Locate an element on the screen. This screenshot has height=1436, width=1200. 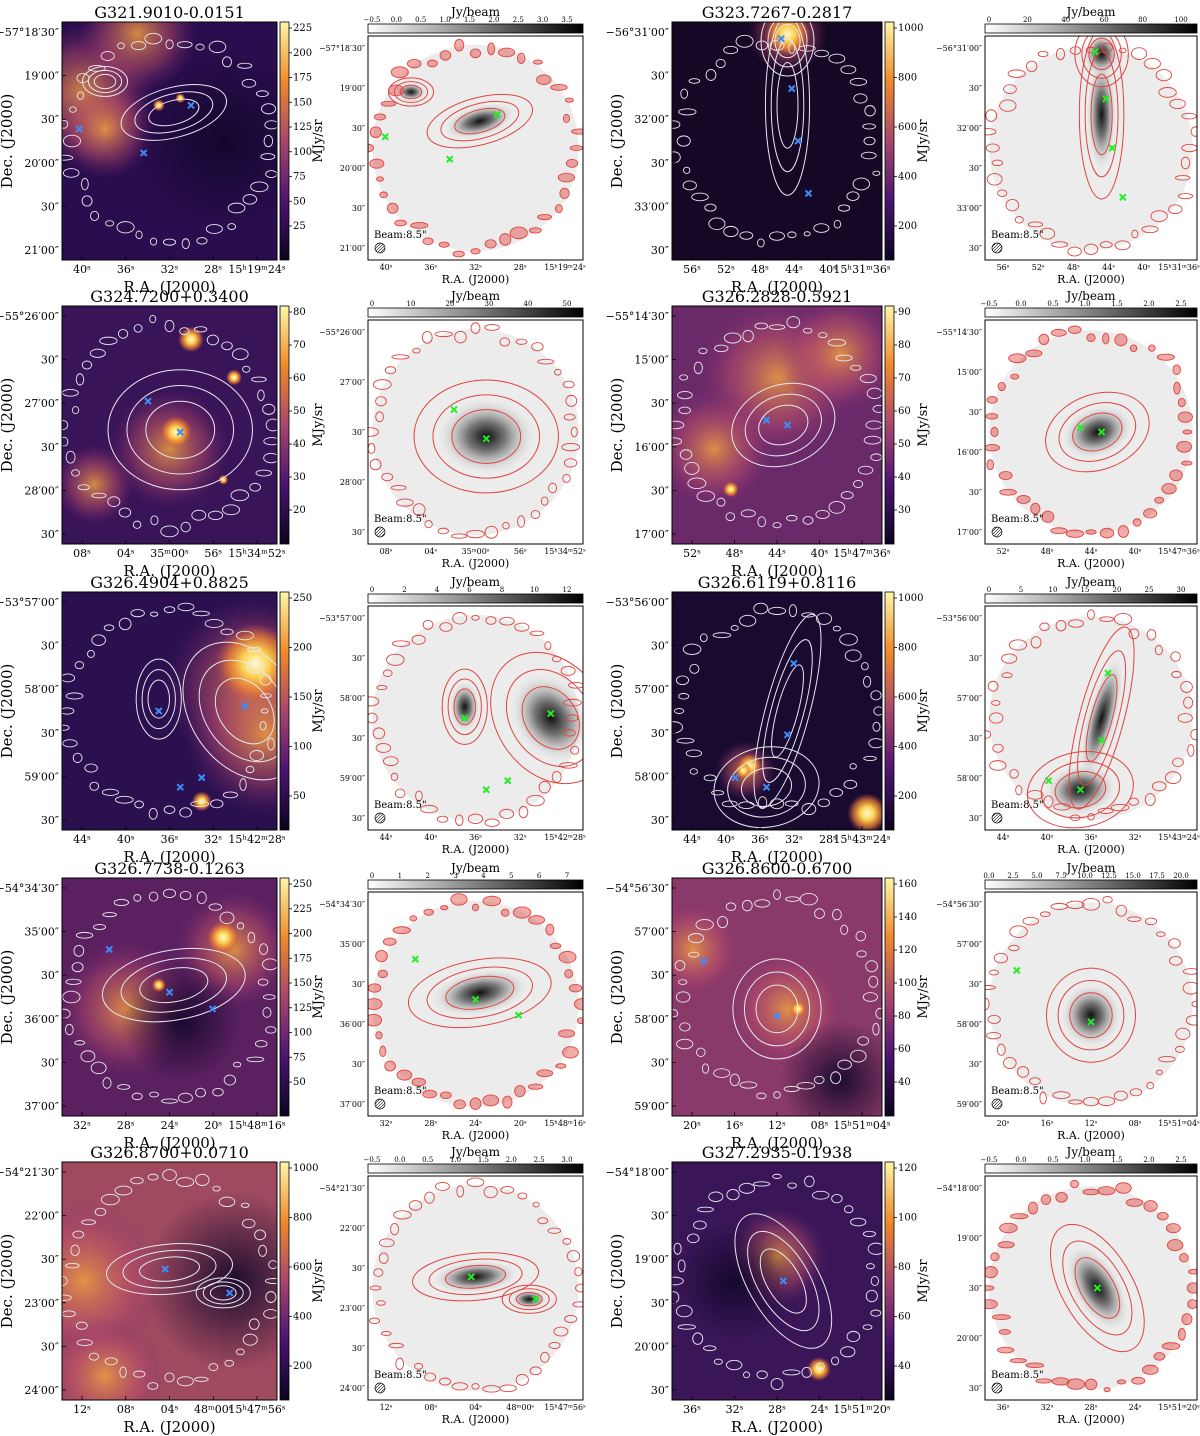
mm-colorbar-tick: 2.5 is located at coordinates (518, 20).